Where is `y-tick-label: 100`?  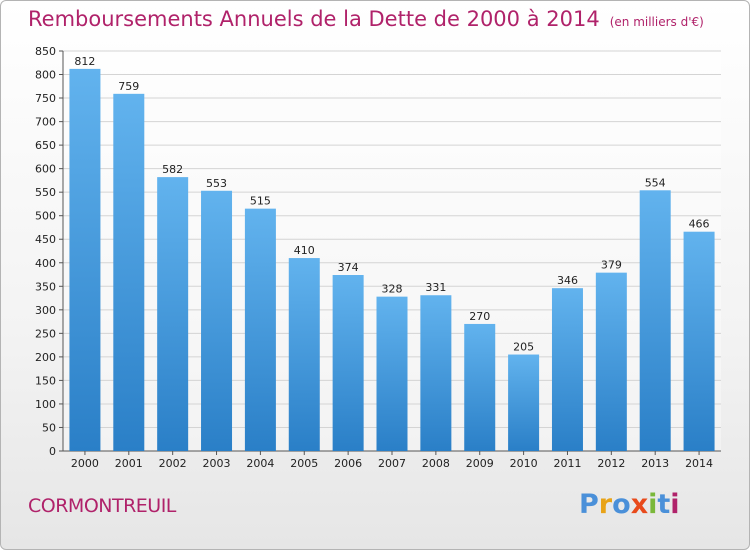 y-tick-label: 100 is located at coordinates (45, 404).